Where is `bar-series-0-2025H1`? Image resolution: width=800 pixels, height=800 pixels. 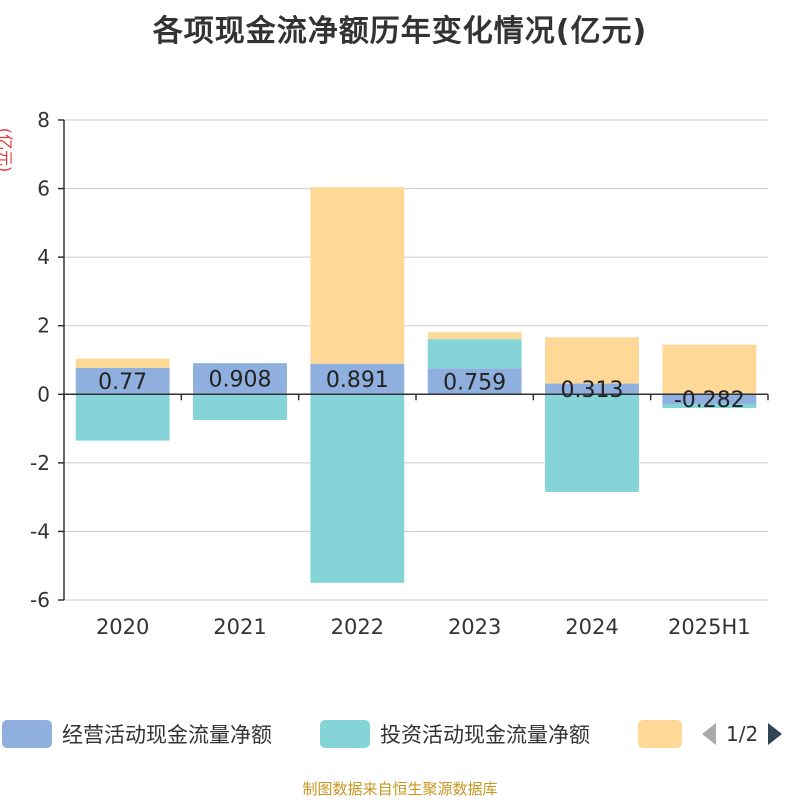 bar-series-0-2025H1 is located at coordinates (709, 399).